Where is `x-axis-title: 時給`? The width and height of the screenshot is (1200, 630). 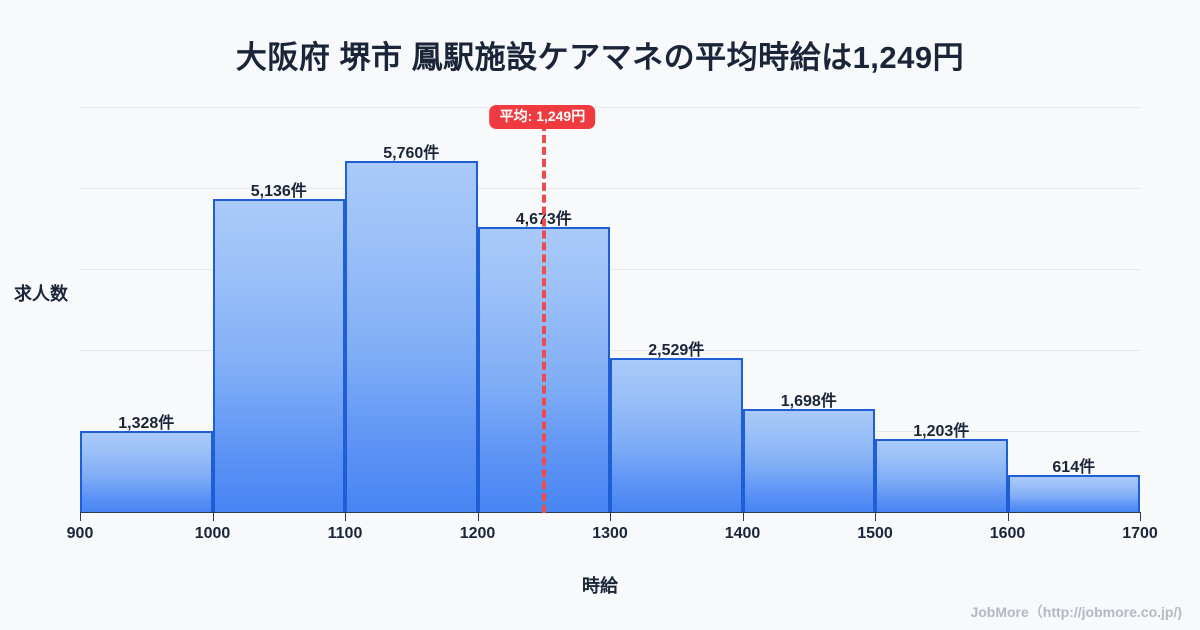 x-axis-title: 時給 is located at coordinates (600, 586).